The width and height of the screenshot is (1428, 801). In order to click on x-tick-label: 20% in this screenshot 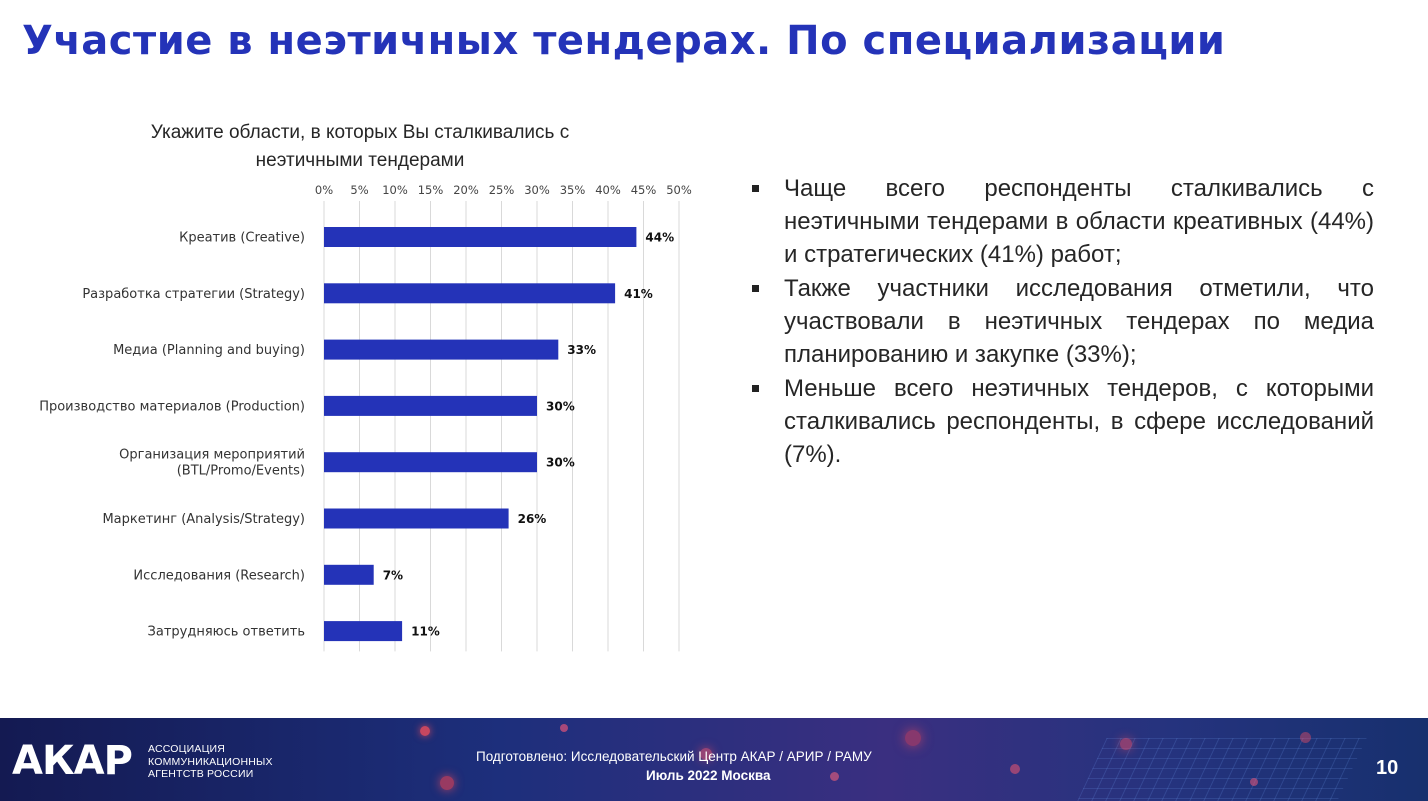, I will do `click(466, 190)`.